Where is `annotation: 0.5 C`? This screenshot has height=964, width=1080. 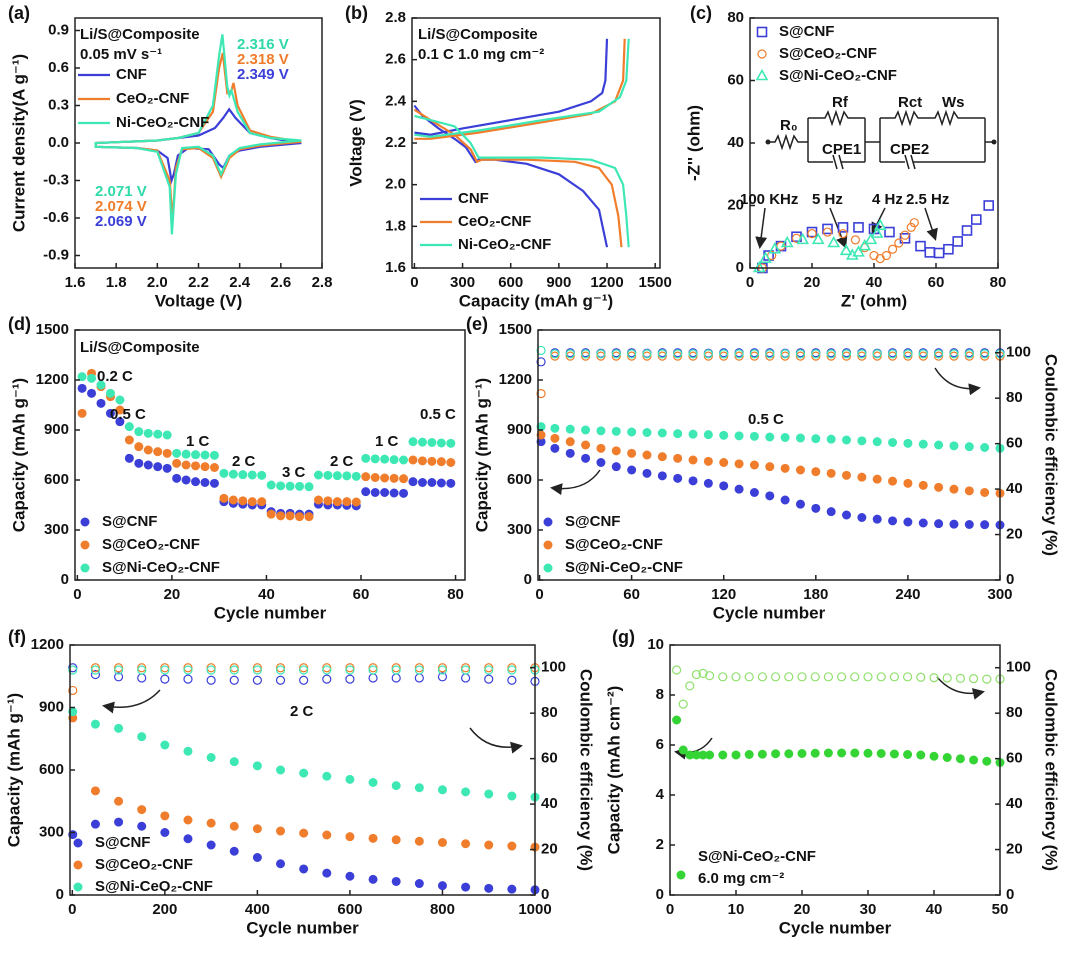
annotation: 0.5 C is located at coordinates (766, 419).